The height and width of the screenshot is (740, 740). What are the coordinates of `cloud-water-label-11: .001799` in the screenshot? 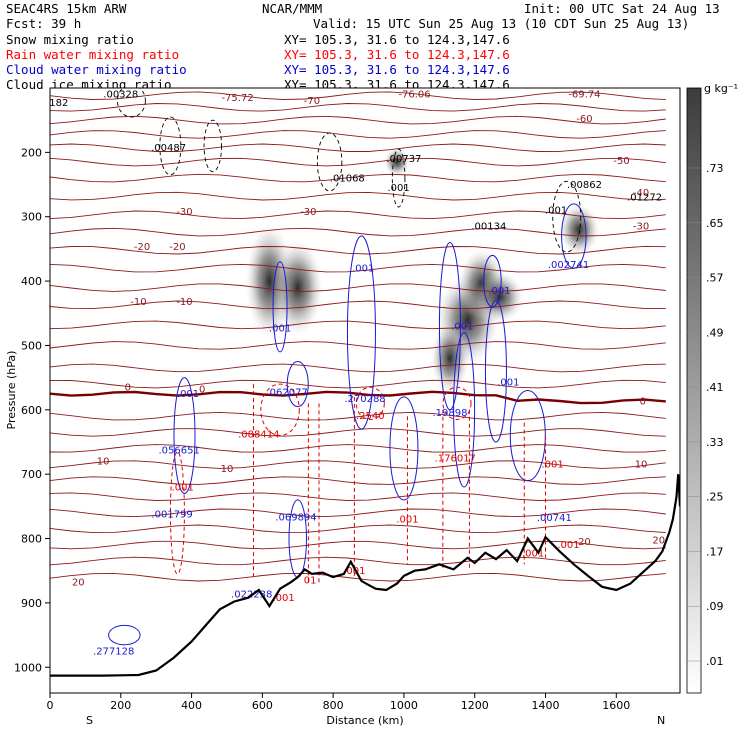 It's located at (171, 514).